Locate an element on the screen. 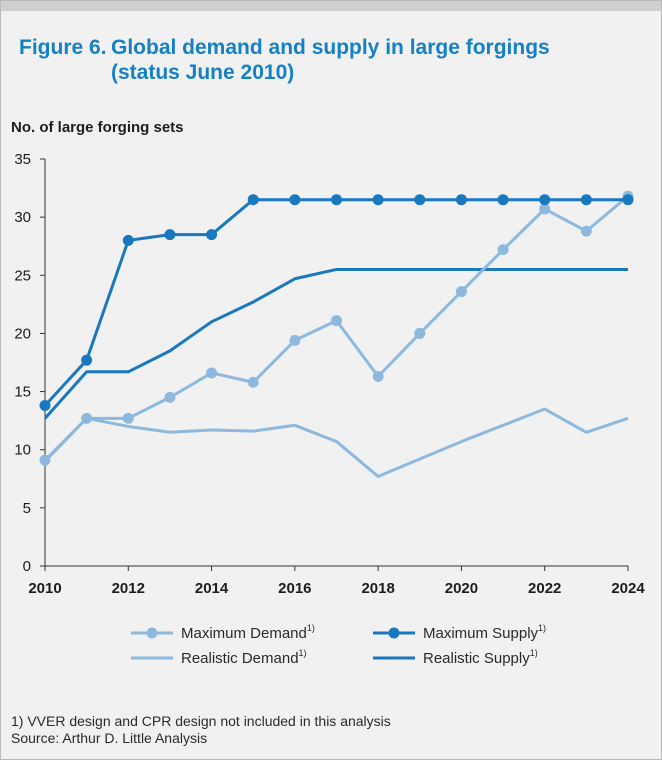 Image resolution: width=662 pixels, height=760 pixels. realistic-demand-line is located at coordinates (336, 442).